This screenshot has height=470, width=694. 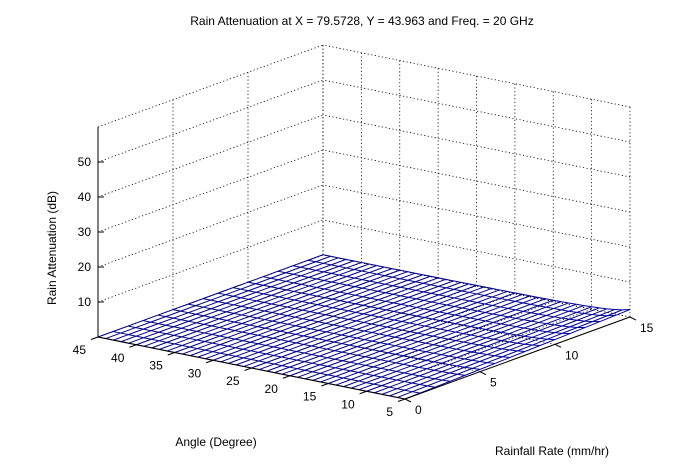 What do you see at coordinates (94, 338) in the screenshot?
I see `angle-tick-mark` at bounding box center [94, 338].